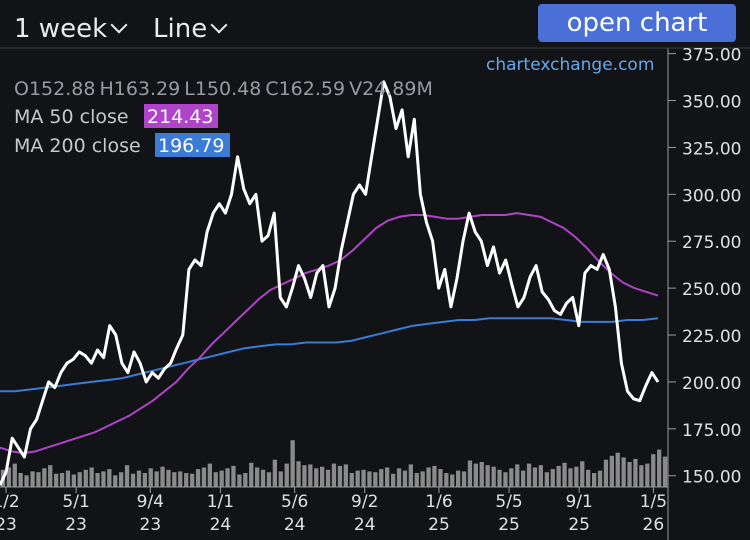 The image size is (750, 540). I want to click on ma50-value: 214.43, so click(180, 117).